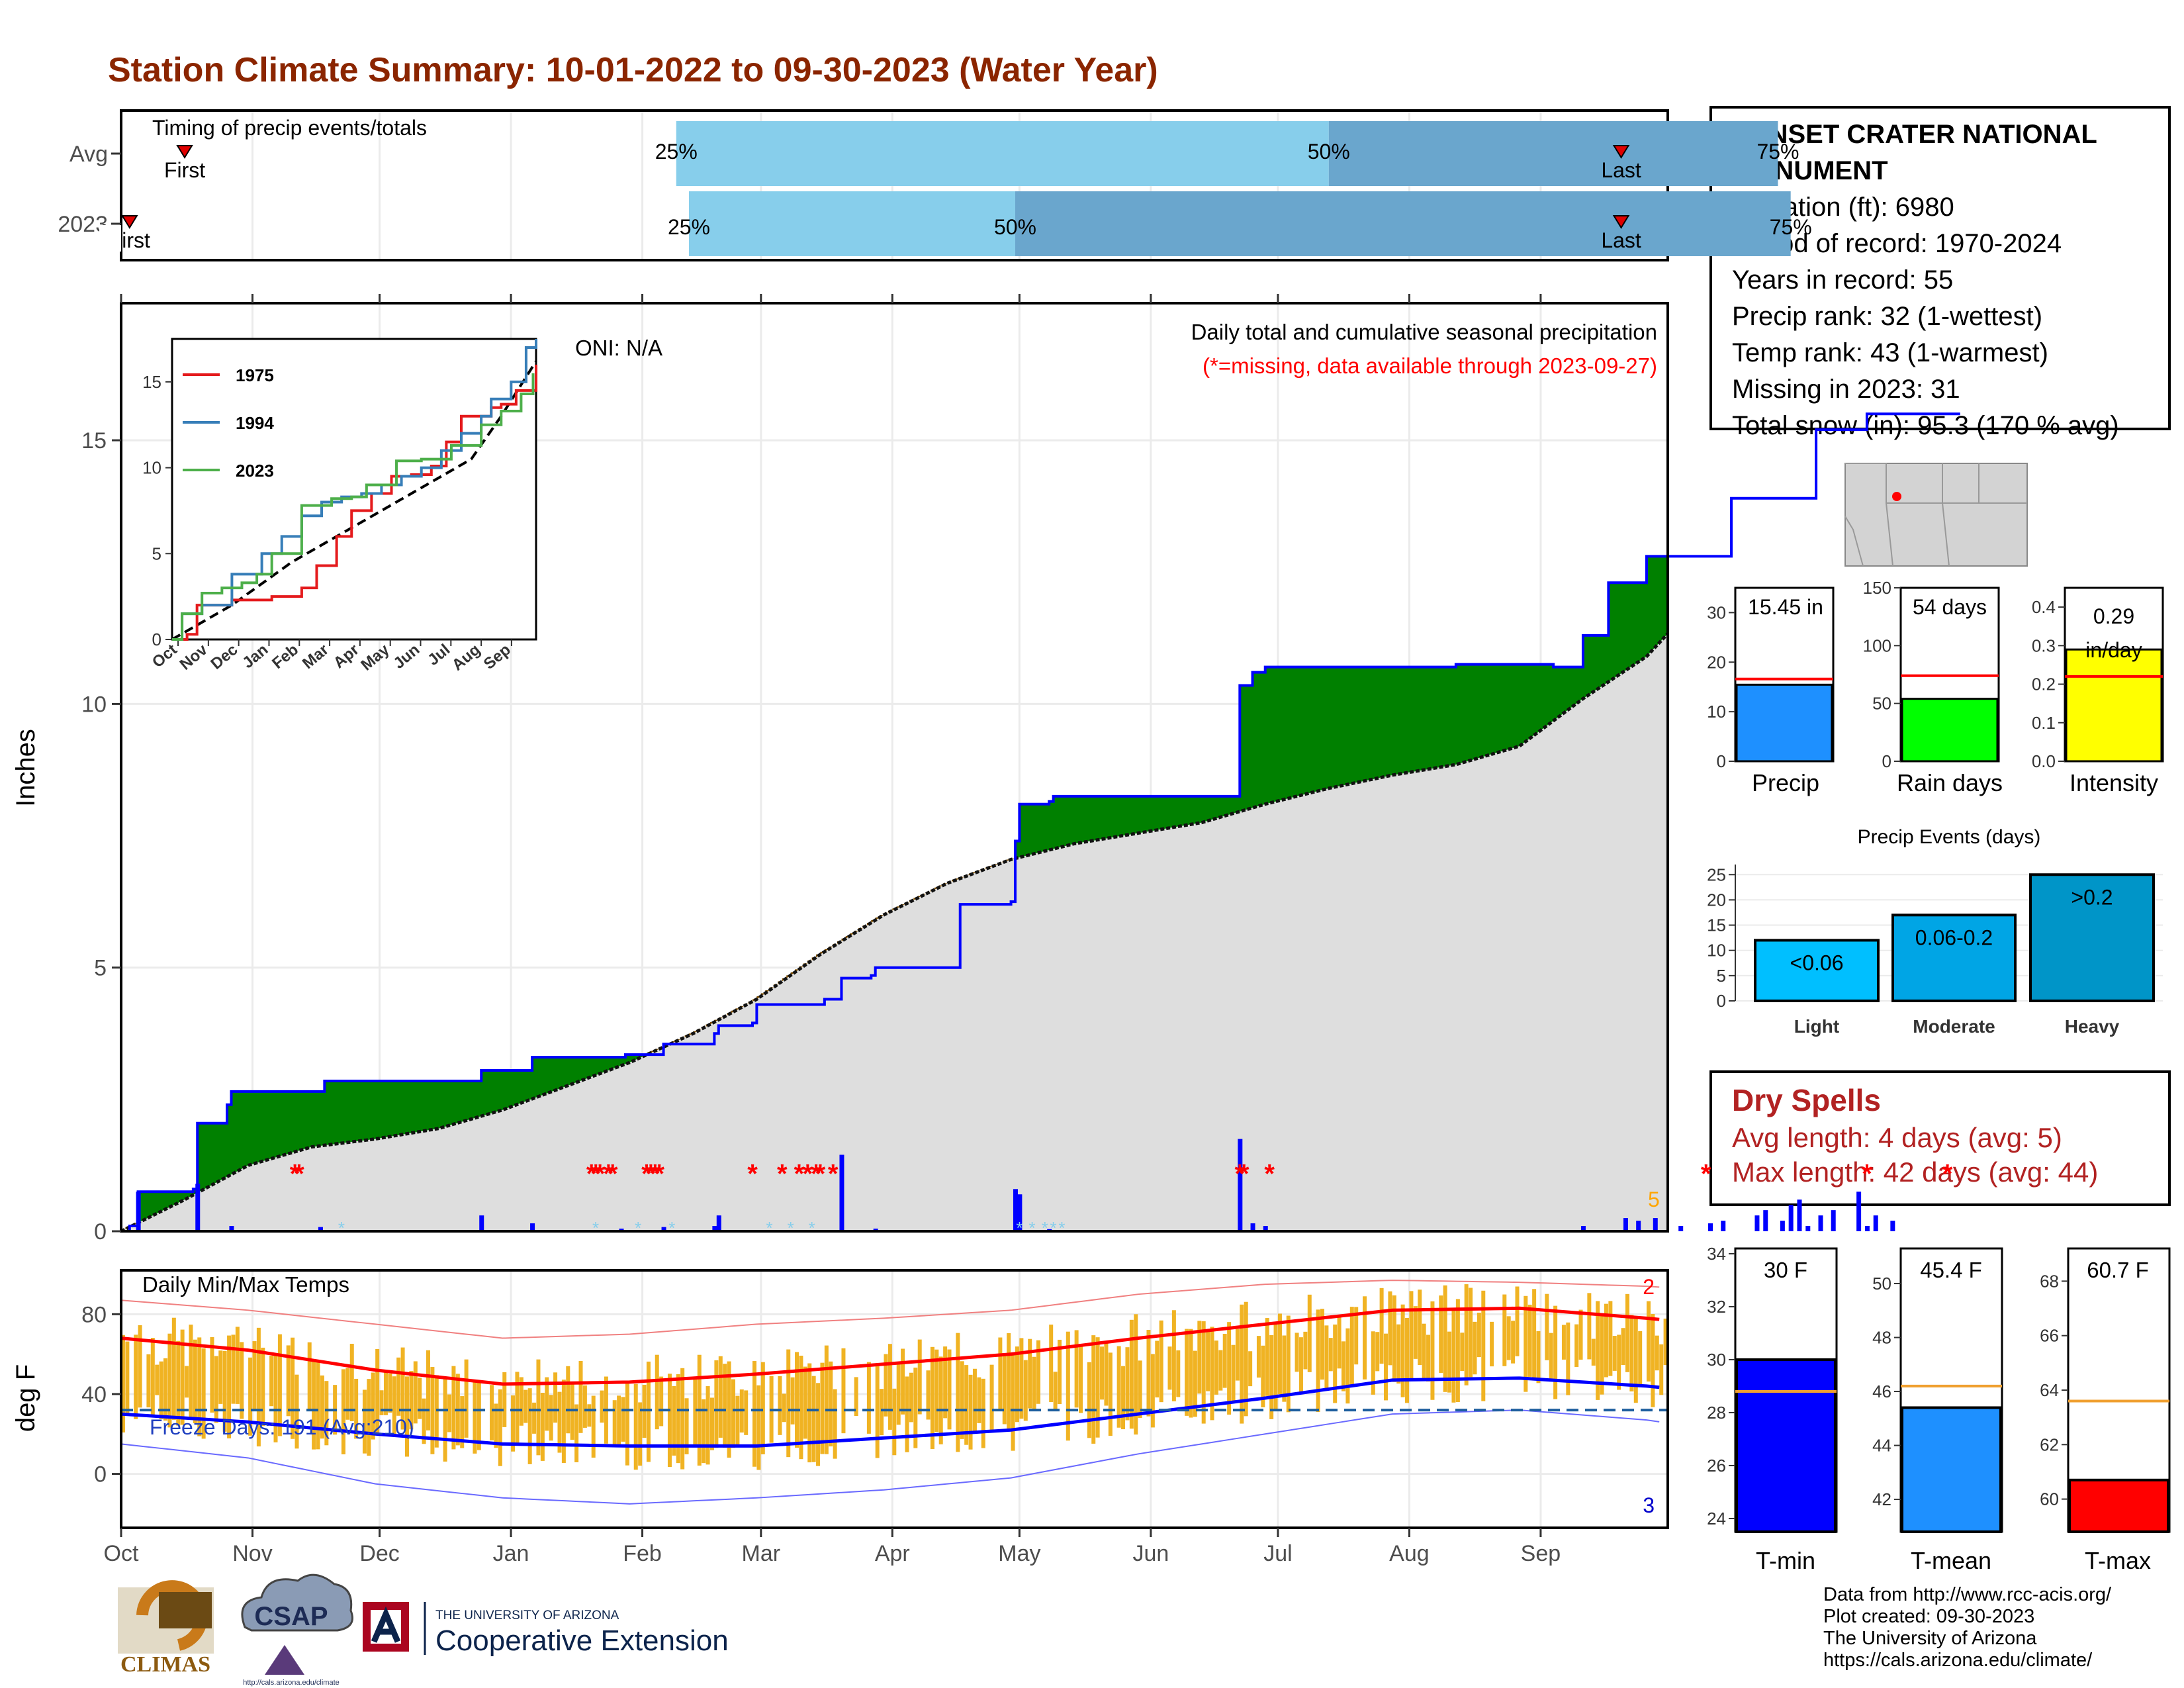  I want to click on ua-big-text: Cooperative Extension, so click(582, 1640).